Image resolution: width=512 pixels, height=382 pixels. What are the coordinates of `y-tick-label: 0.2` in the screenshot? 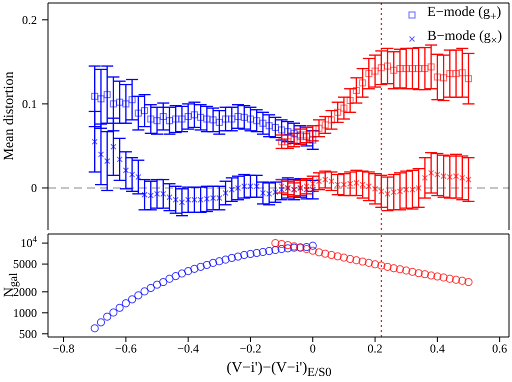 It's located at (29, 19).